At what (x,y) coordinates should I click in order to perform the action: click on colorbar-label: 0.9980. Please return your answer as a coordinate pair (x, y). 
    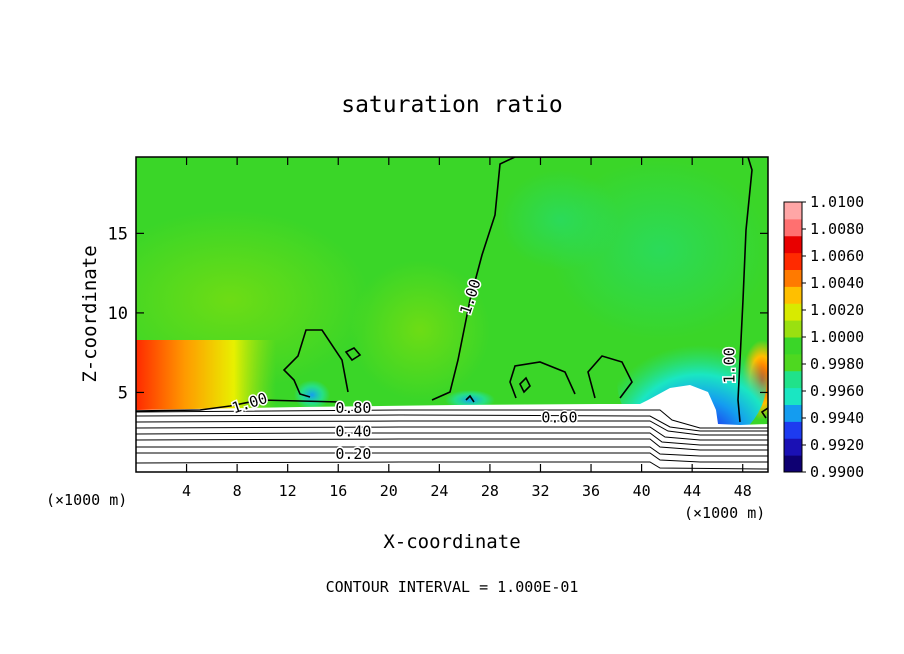
    Looking at the image, I should click on (837, 364).